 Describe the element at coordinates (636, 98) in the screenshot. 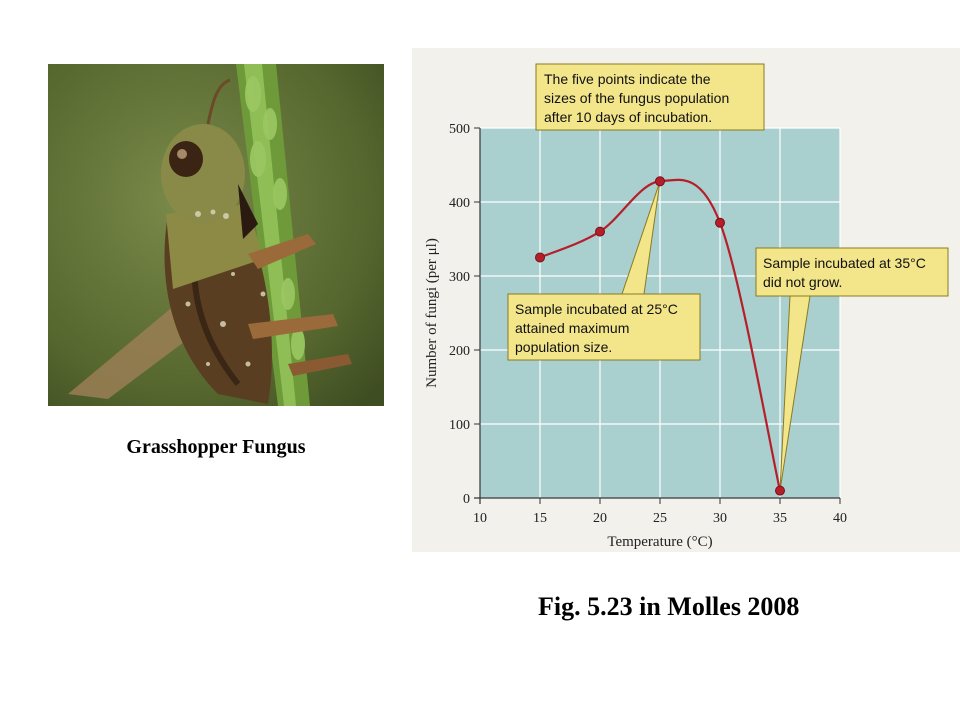

I see `callout-top-line-2: sizes of the fungus population` at that location.